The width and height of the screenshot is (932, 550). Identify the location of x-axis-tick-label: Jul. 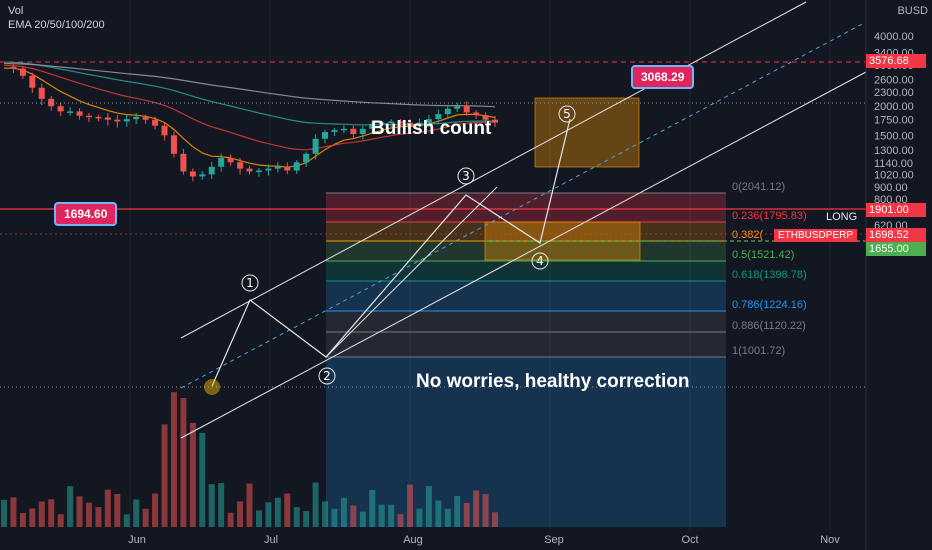
(271, 540).